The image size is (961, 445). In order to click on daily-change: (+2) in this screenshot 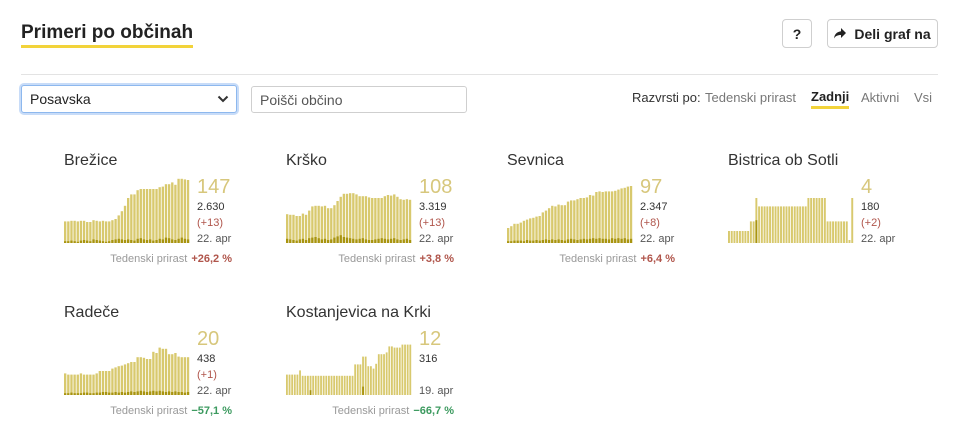, I will do `click(871, 223)`.